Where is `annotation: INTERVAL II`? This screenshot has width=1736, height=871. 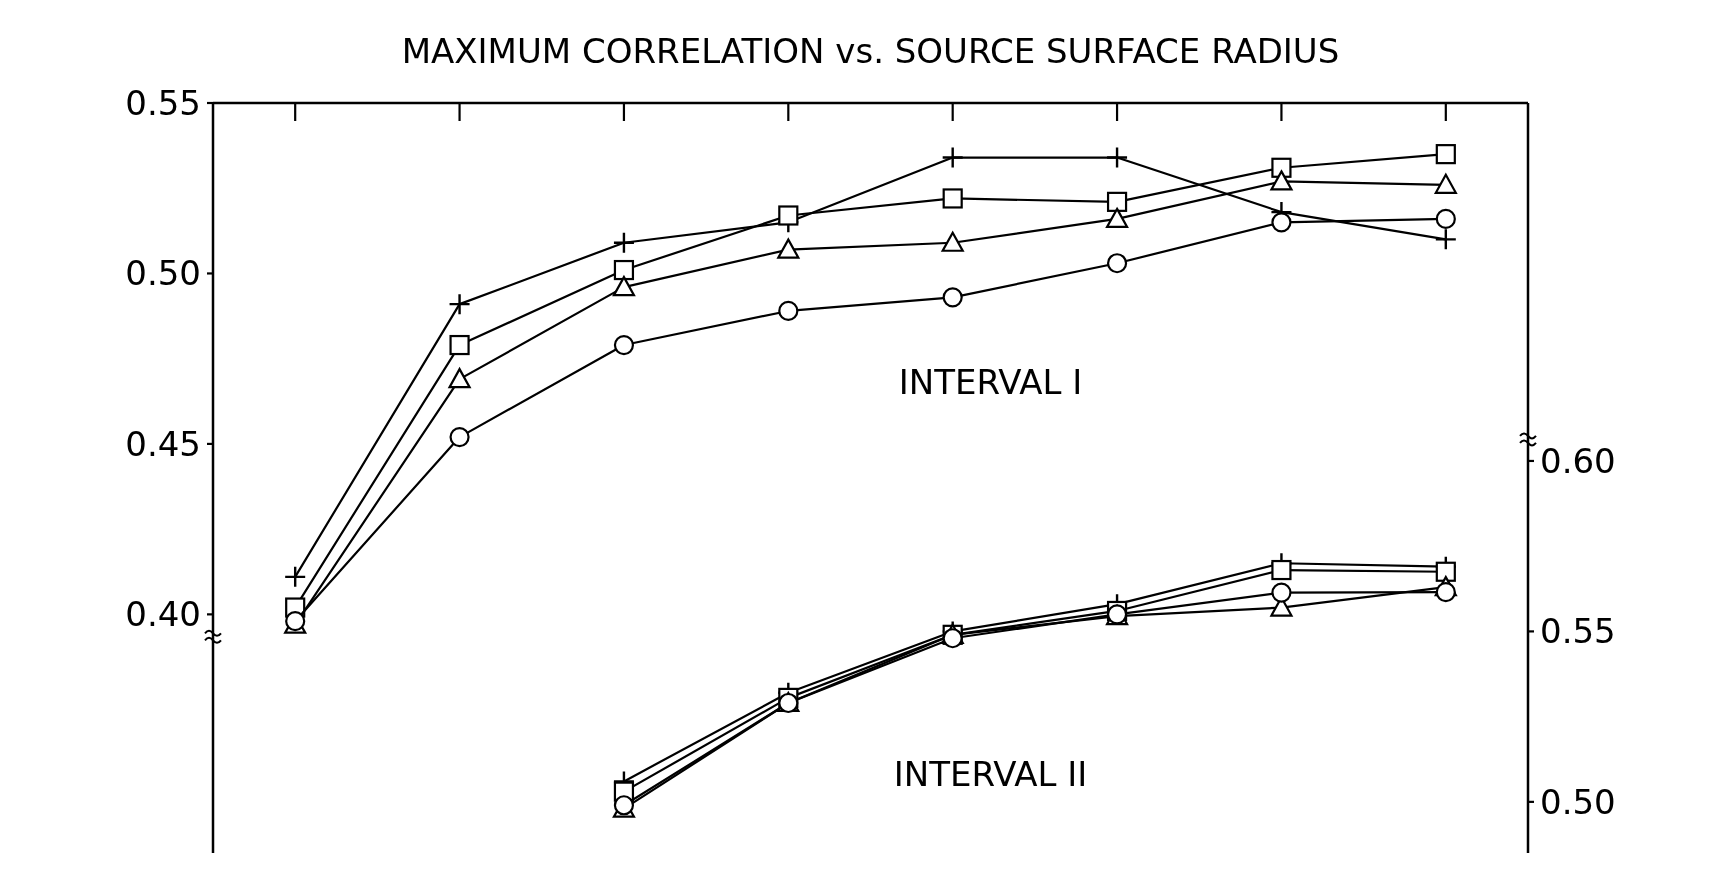 annotation: INTERVAL II is located at coordinates (990, 774).